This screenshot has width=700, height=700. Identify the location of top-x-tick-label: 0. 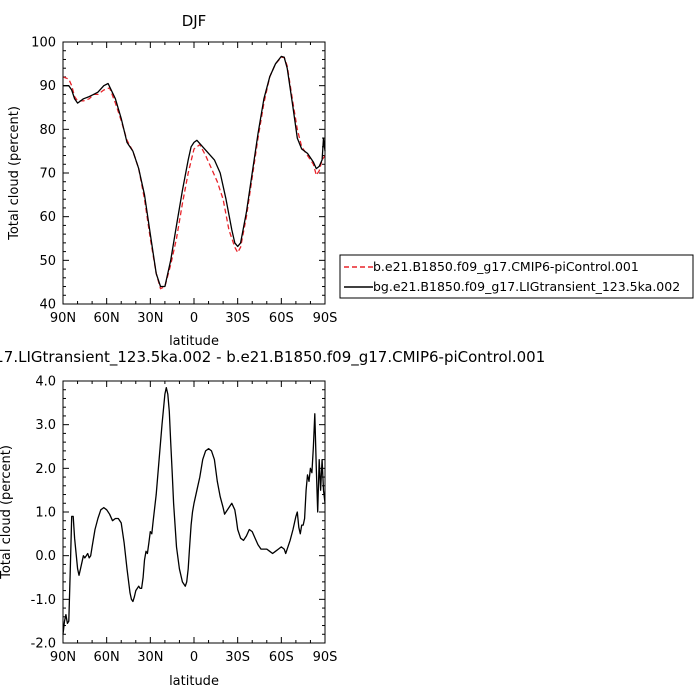
(194, 318).